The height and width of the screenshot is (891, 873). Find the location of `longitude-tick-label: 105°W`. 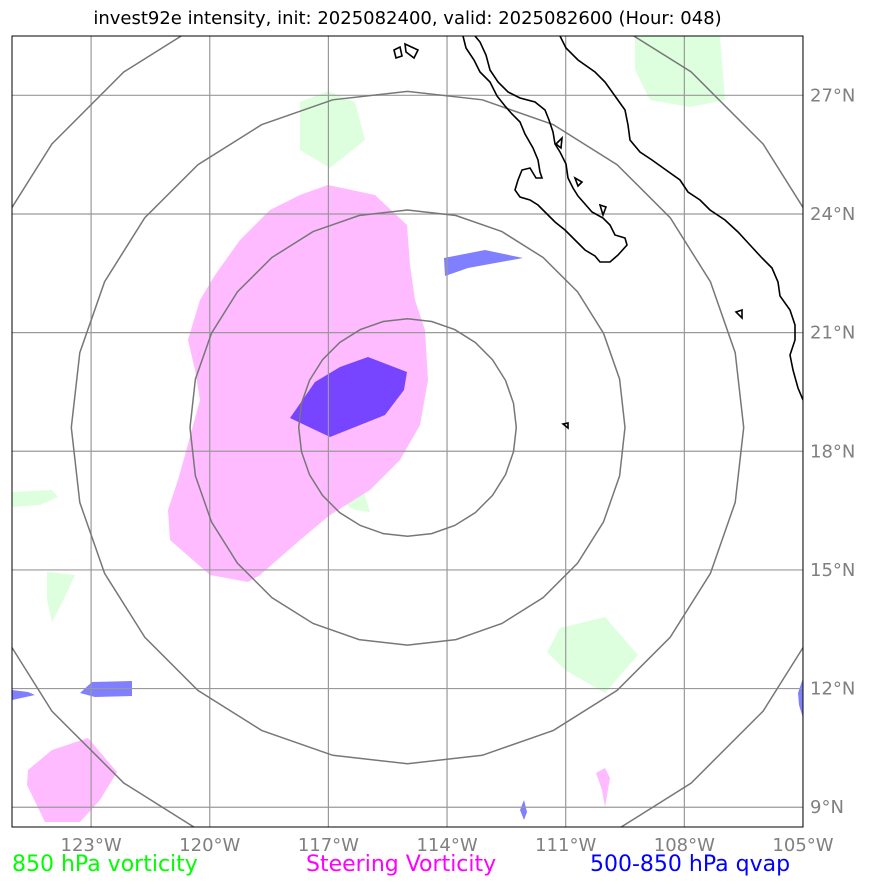

longitude-tick-label: 105°W is located at coordinates (802, 845).